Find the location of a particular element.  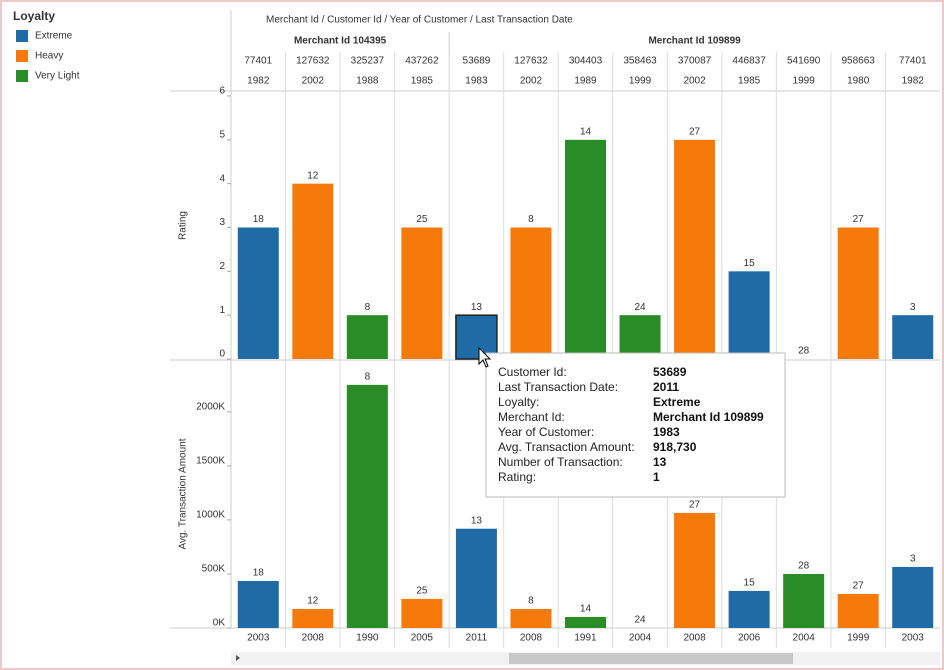

bar-label: 3 is located at coordinates (913, 307).